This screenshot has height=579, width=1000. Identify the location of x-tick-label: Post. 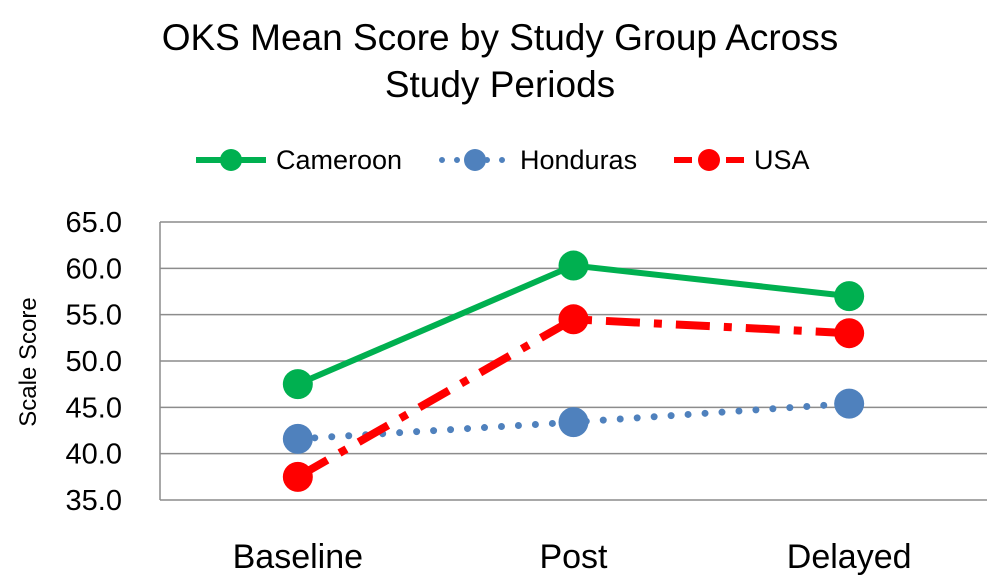
(573, 557).